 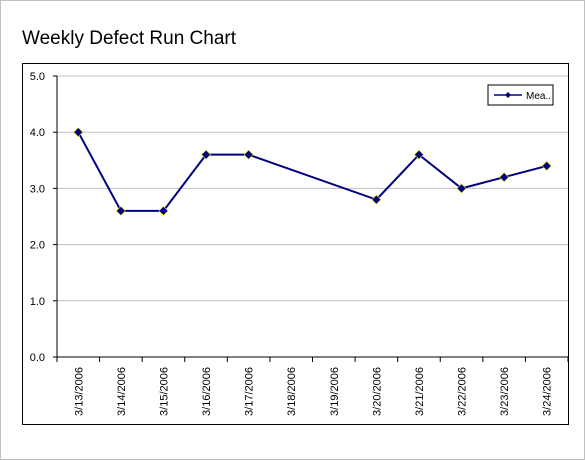 I want to click on x-tick-label: 3/19/2006, so click(x=335, y=391).